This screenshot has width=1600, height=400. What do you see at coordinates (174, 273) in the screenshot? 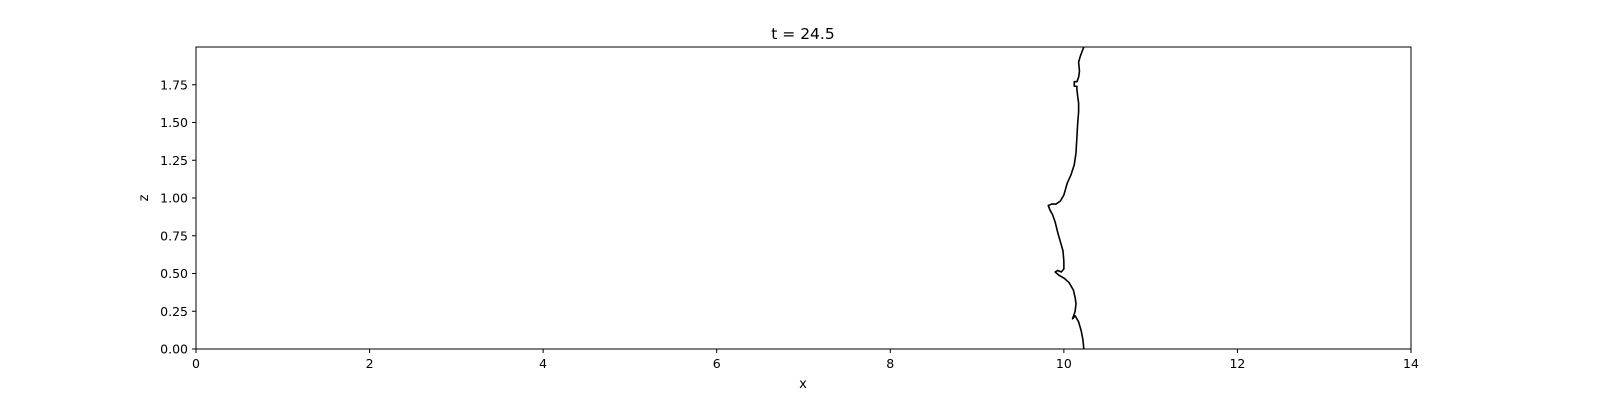
I see `y-tick-label: 0.50` at bounding box center [174, 273].